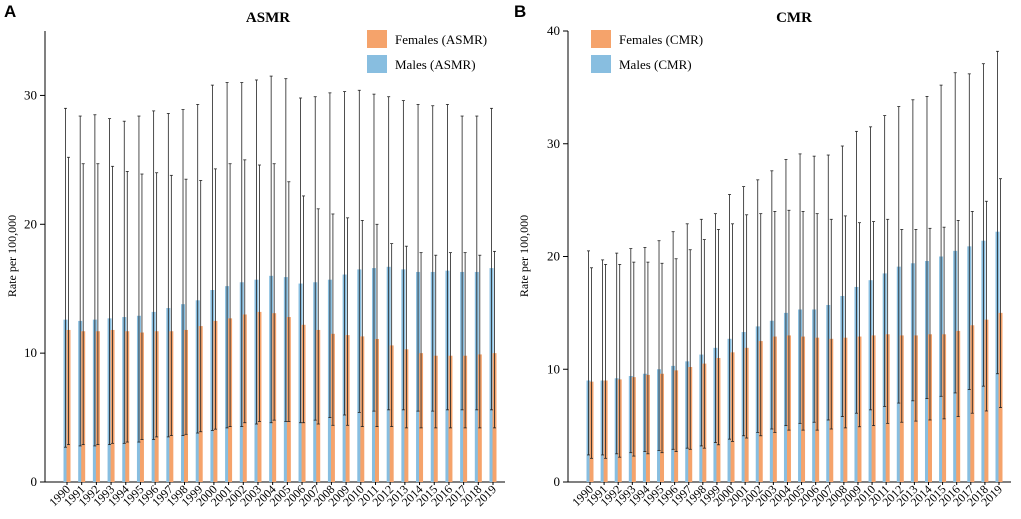  Describe the element at coordinates (524, 256) in the screenshot. I see `y-axis-label-cmr: Rate per 100,000` at that location.